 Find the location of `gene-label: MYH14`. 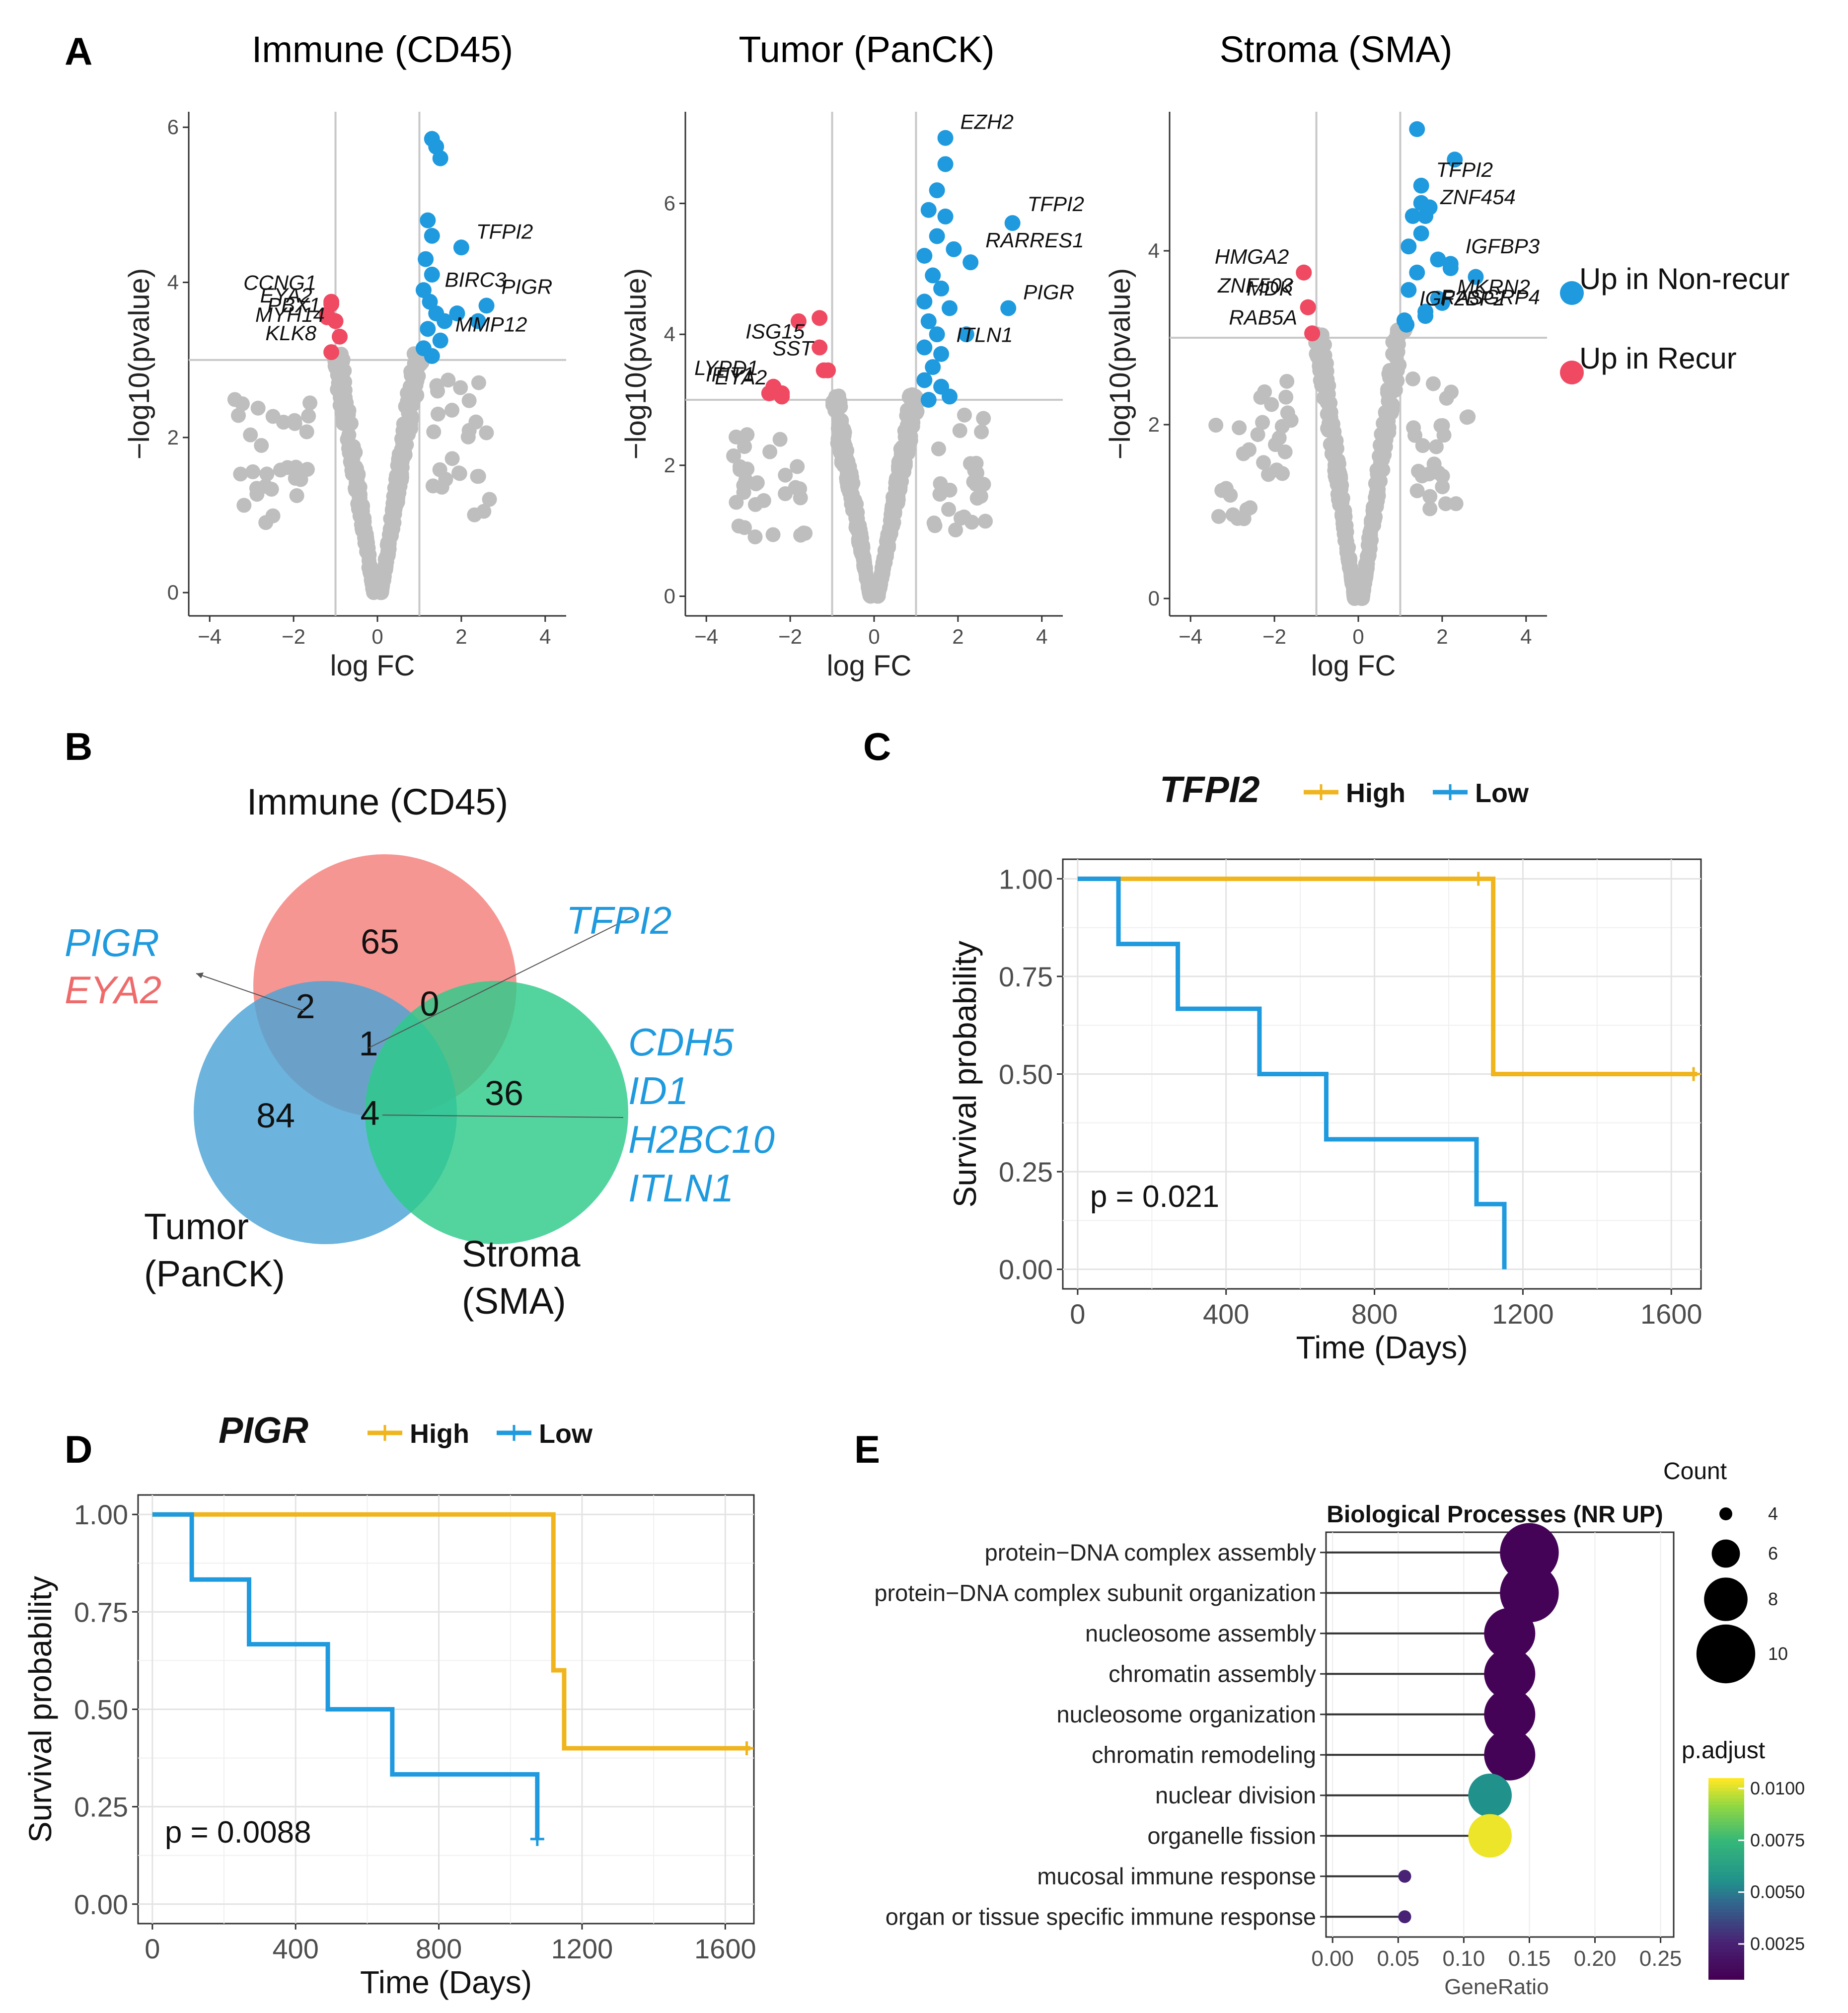

gene-label: MYH14 is located at coordinates (290, 315).